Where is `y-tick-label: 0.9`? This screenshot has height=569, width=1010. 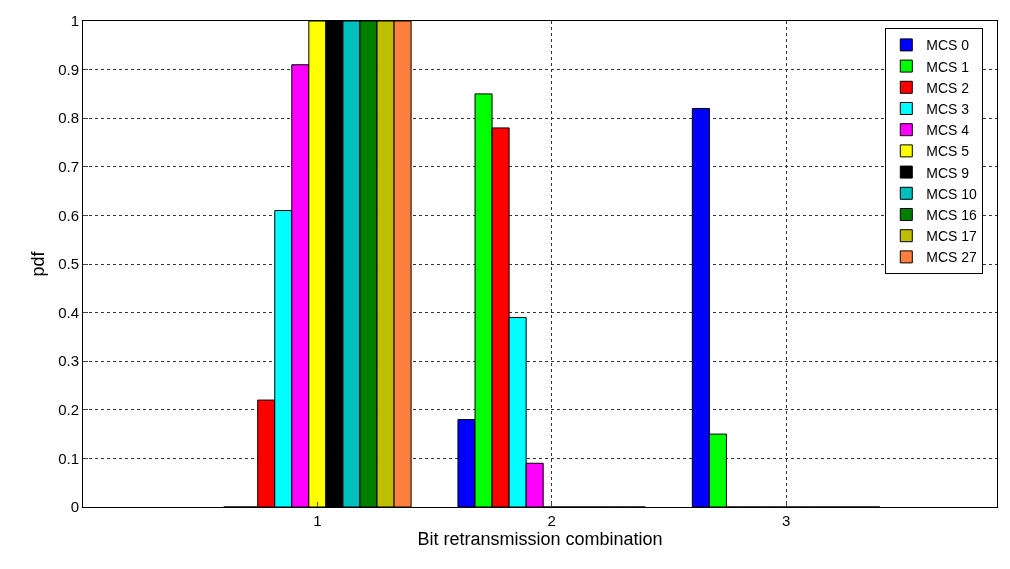
y-tick-label: 0.9 is located at coordinates (68, 69).